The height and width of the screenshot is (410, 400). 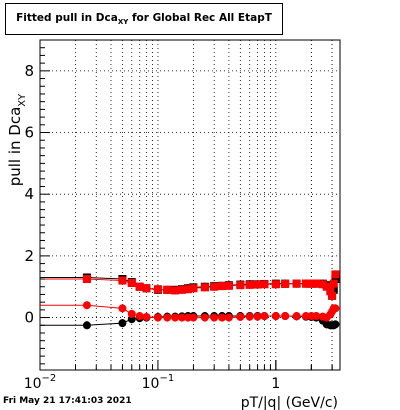 What do you see at coordinates (275, 384) in the screenshot?
I see `x-tick-label: 1` at bounding box center [275, 384].